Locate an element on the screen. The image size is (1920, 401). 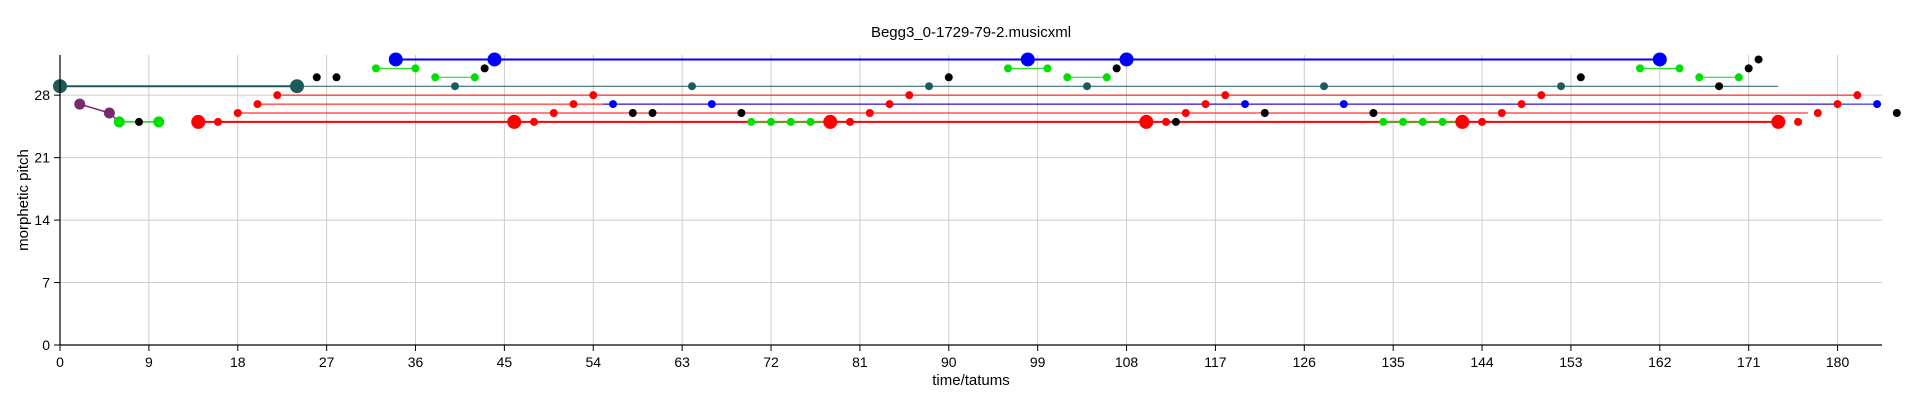
y-tick-label: 7 is located at coordinates (46, 283).